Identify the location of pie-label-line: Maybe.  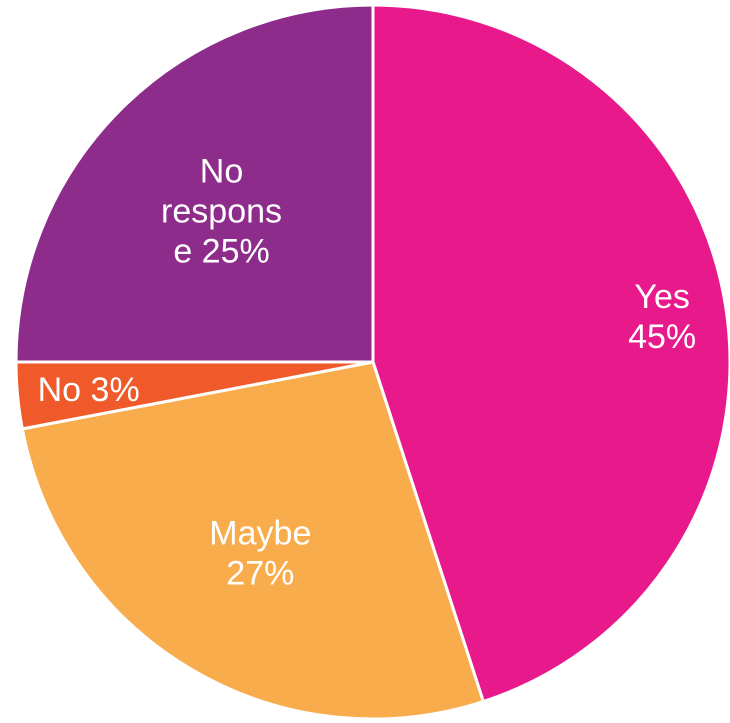
(260, 534).